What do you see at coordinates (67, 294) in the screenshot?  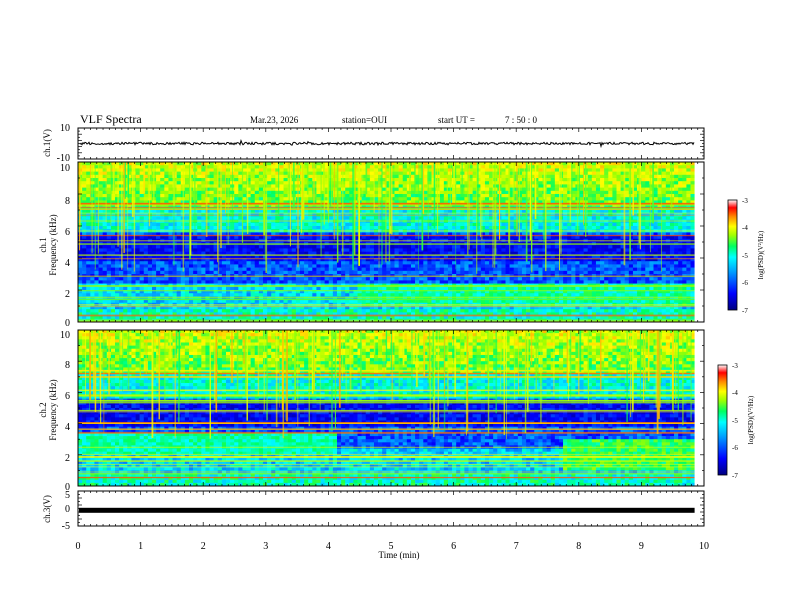 I see `spec1-ytick-2: 2` at bounding box center [67, 294].